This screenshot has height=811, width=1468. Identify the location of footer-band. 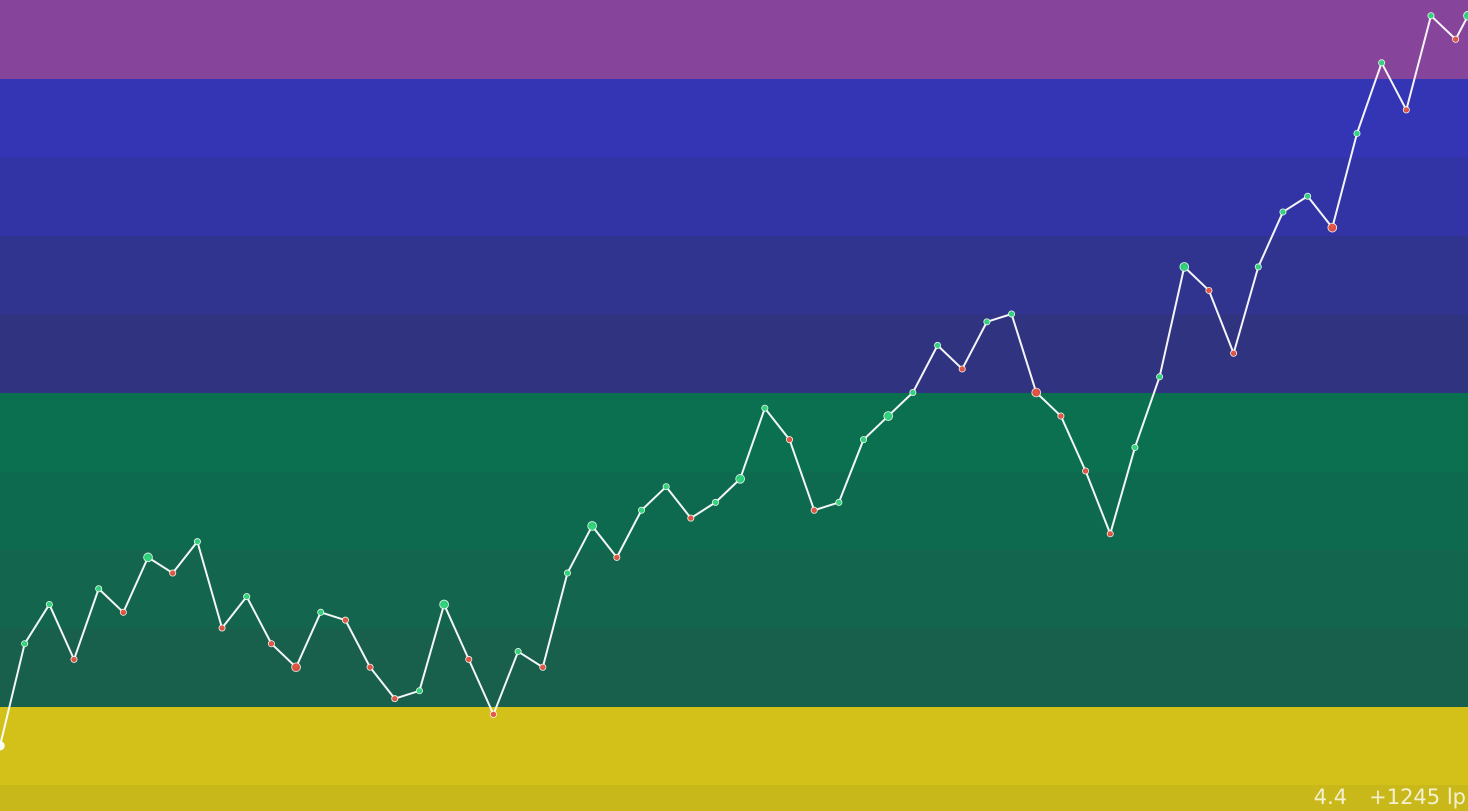
(734, 798).